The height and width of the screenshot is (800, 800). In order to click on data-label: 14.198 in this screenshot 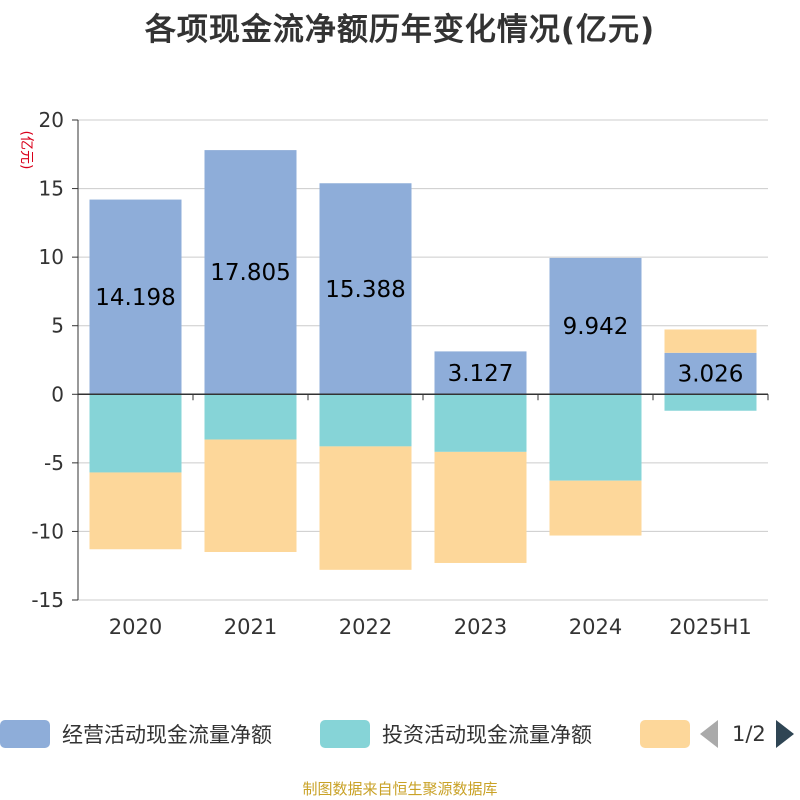, I will do `click(135, 298)`.